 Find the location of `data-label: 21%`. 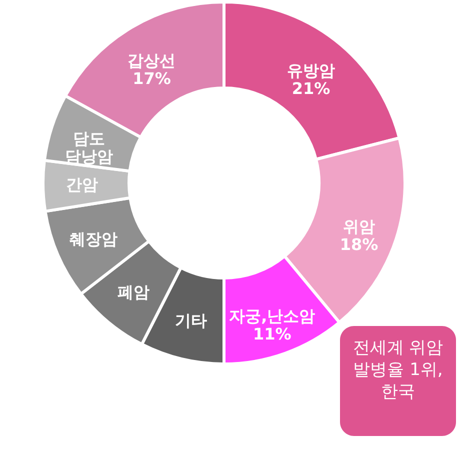

data-label: 21% is located at coordinates (311, 88).